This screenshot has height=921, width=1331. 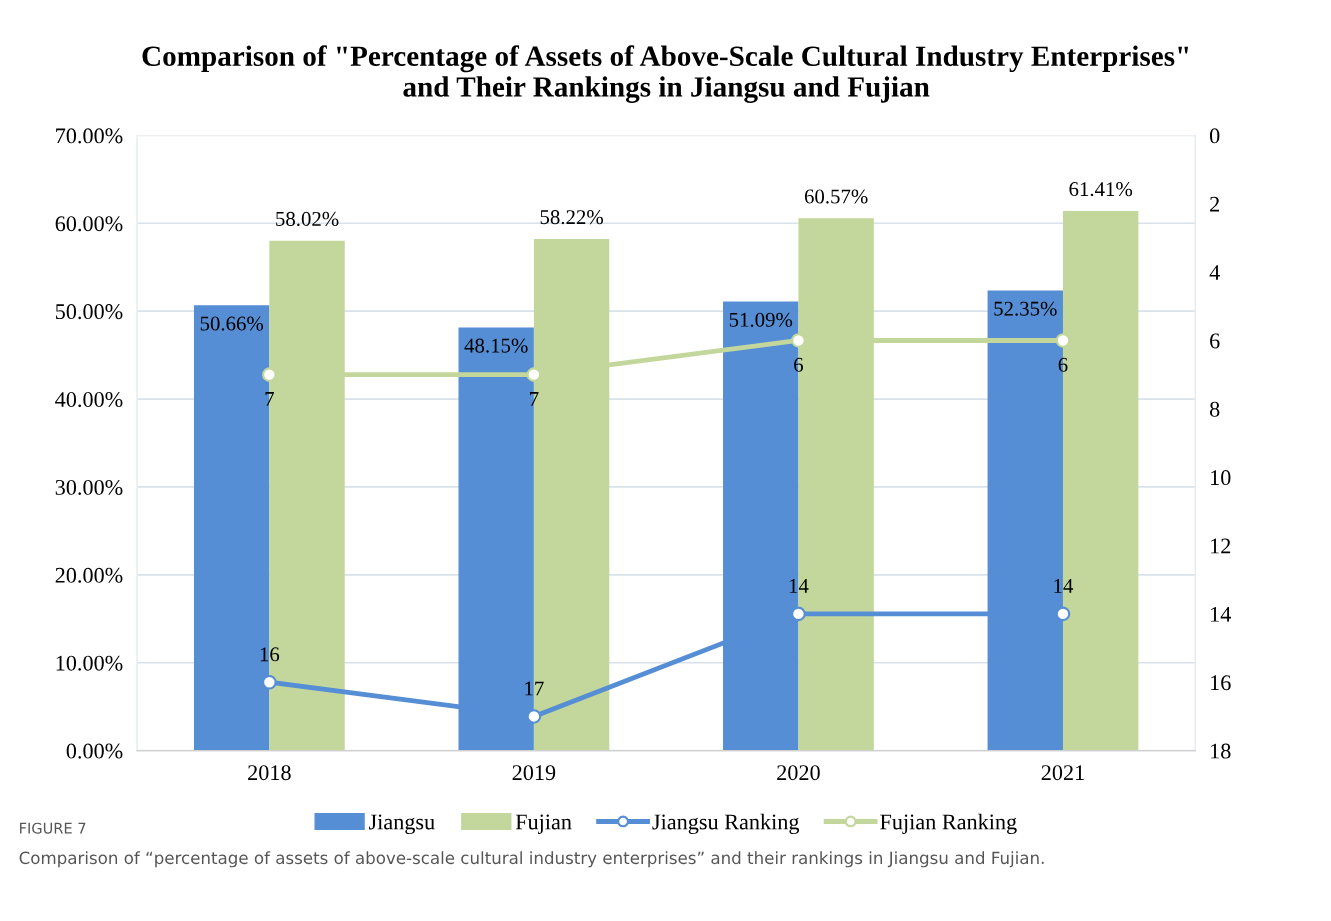 I want to click on y2-tick-label: 16, so click(x=1221, y=683).